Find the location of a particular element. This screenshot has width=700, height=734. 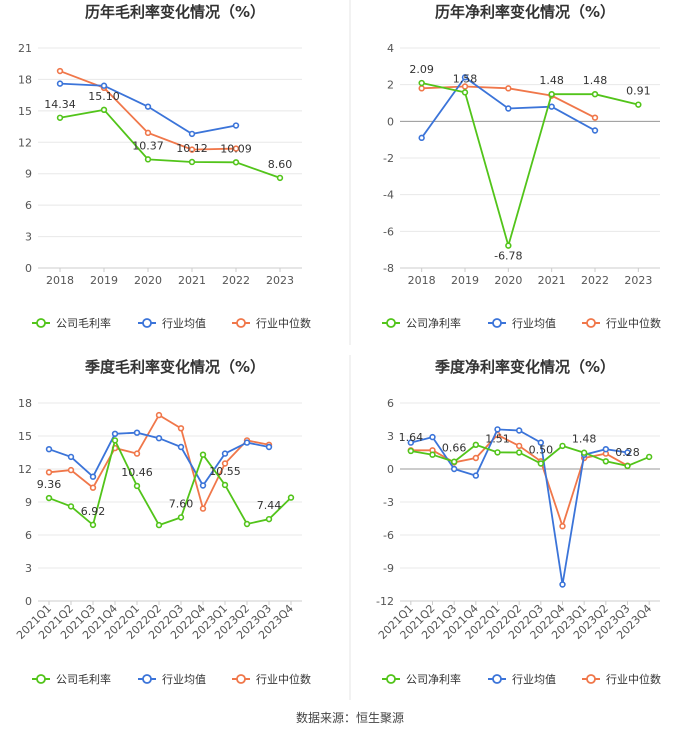

data-label: 0.50 is located at coordinates (541, 450).